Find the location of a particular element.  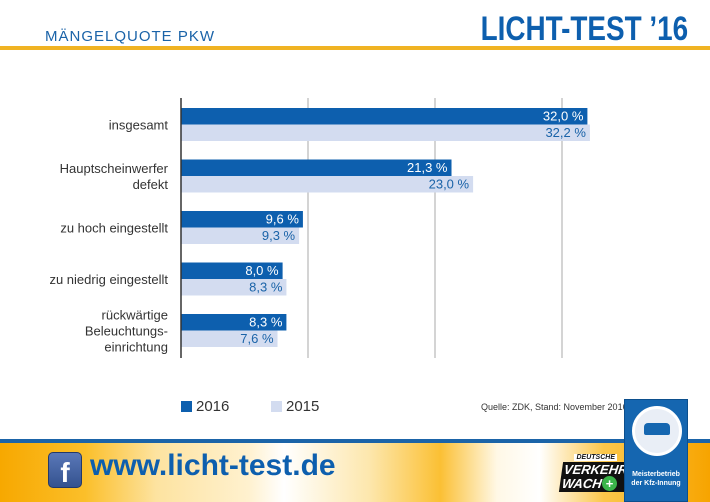

category-label: Hauptscheinwerfer is located at coordinates (114, 168).